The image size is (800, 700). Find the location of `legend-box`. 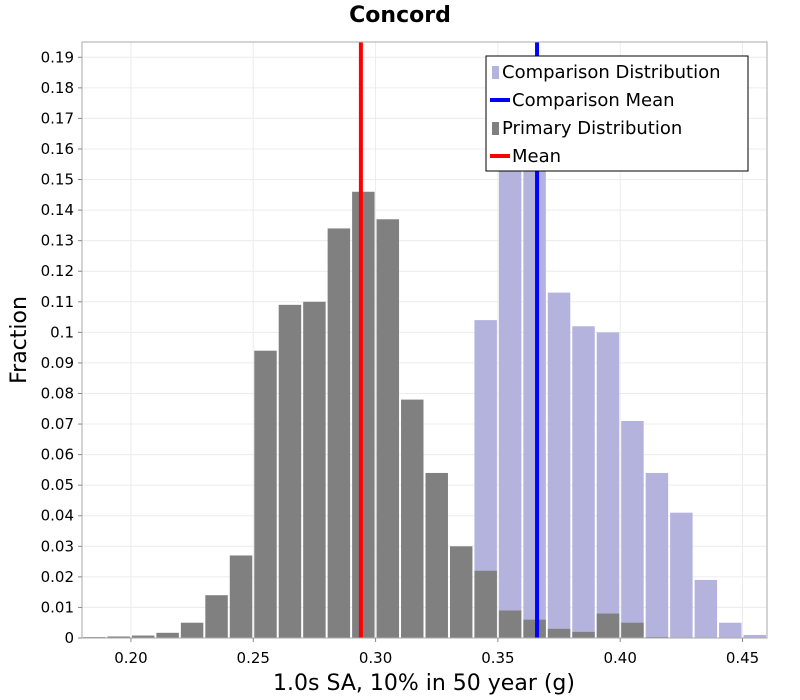

legend-box is located at coordinates (617, 113).